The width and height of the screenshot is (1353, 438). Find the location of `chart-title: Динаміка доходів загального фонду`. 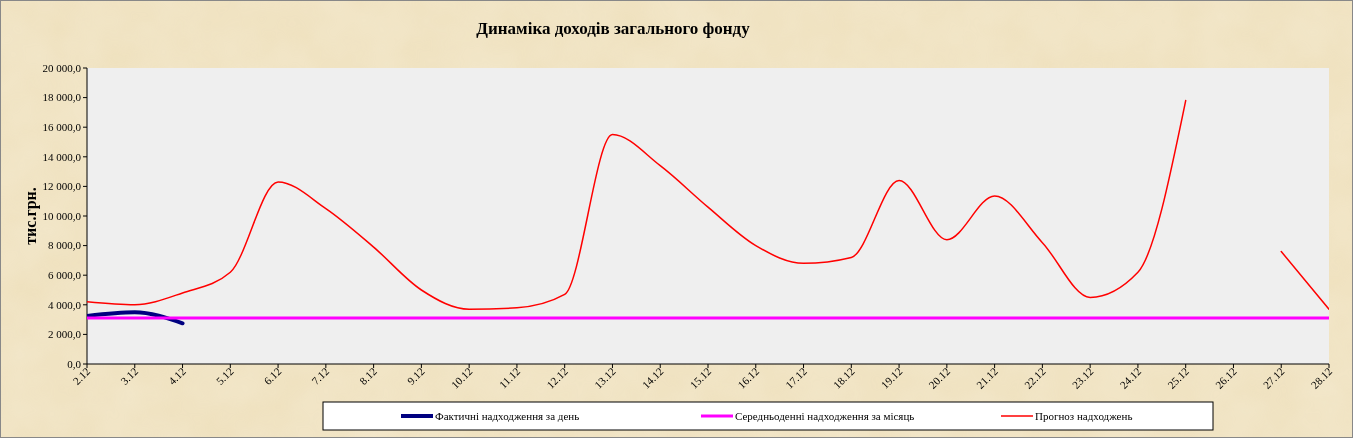

chart-title: Динаміка доходів загального фонду is located at coordinates (613, 28).